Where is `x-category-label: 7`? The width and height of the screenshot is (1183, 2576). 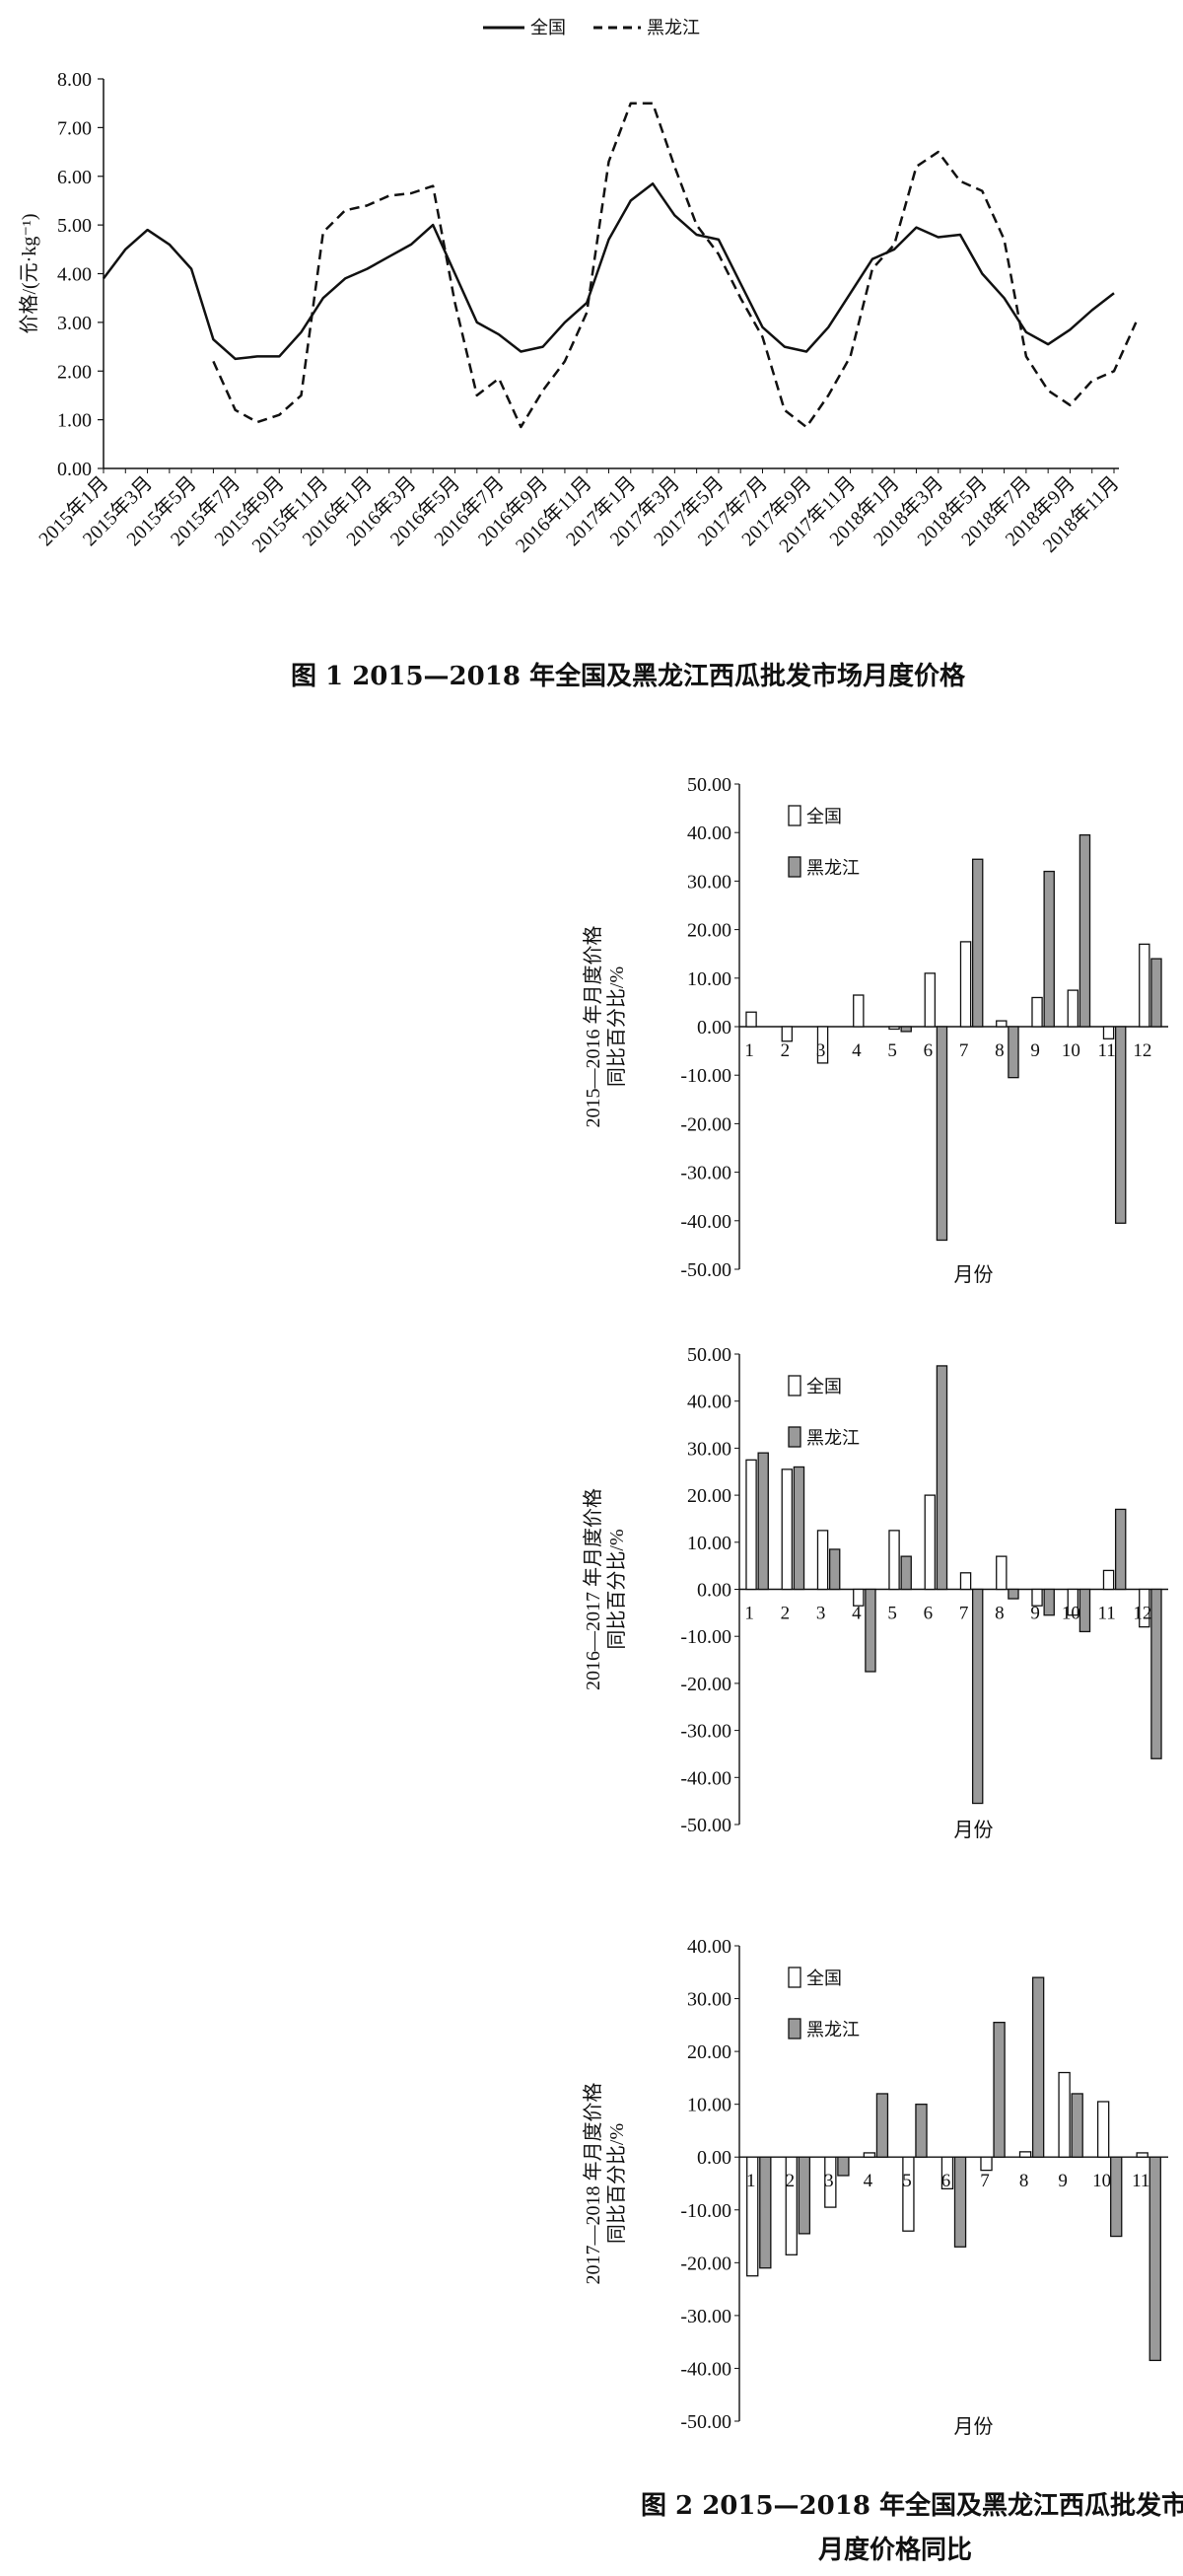
x-category-label: 7 is located at coordinates (964, 1051).